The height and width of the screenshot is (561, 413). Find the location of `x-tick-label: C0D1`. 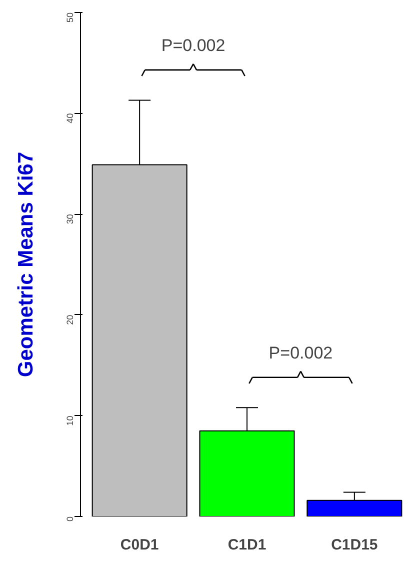

x-tick-label: C0D1 is located at coordinates (139, 545).